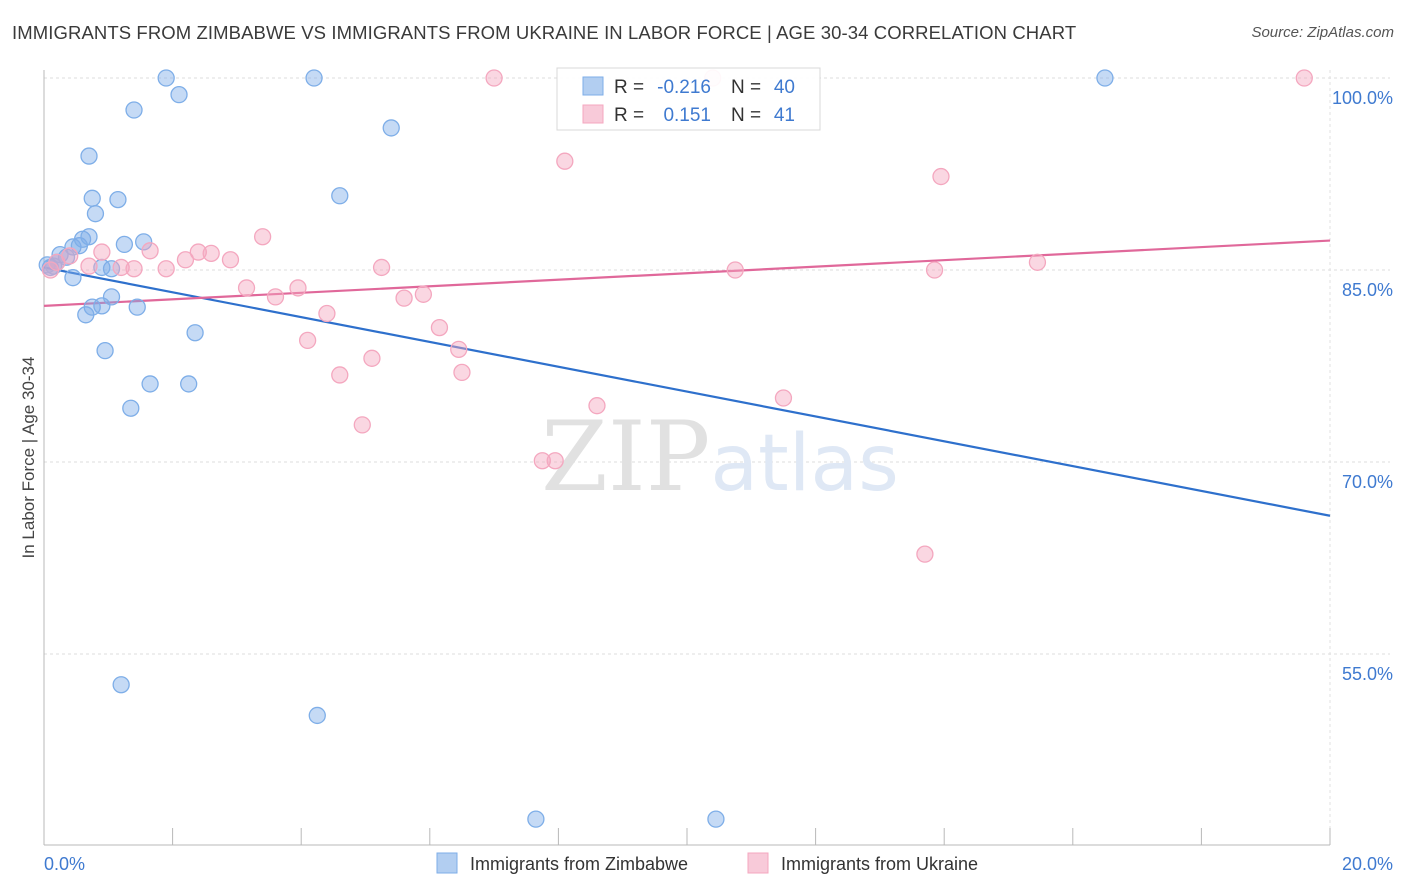  I want to click on watermark-layer: ZIPatlas, so click(720, 457).